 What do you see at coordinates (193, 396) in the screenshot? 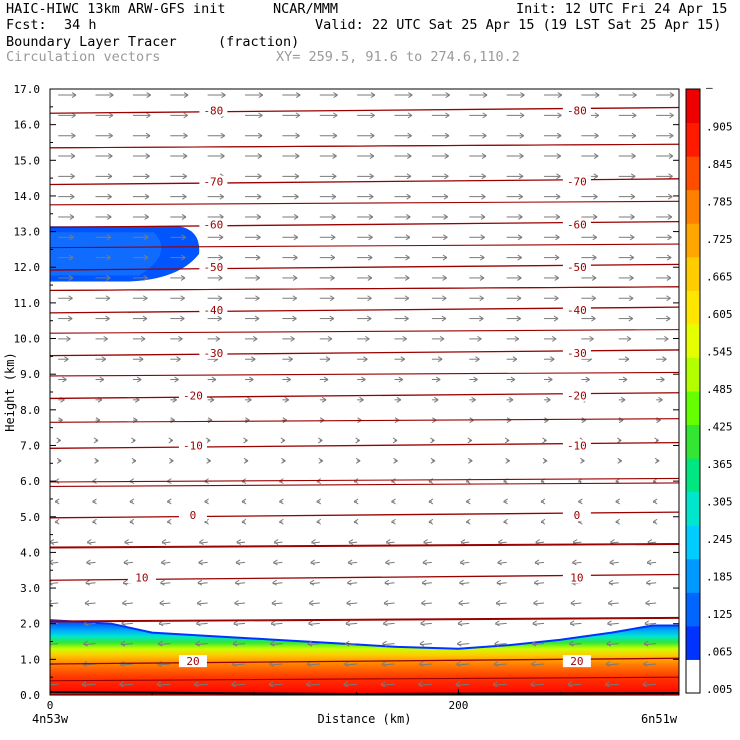
I see `contour-label: -20` at bounding box center [193, 396].